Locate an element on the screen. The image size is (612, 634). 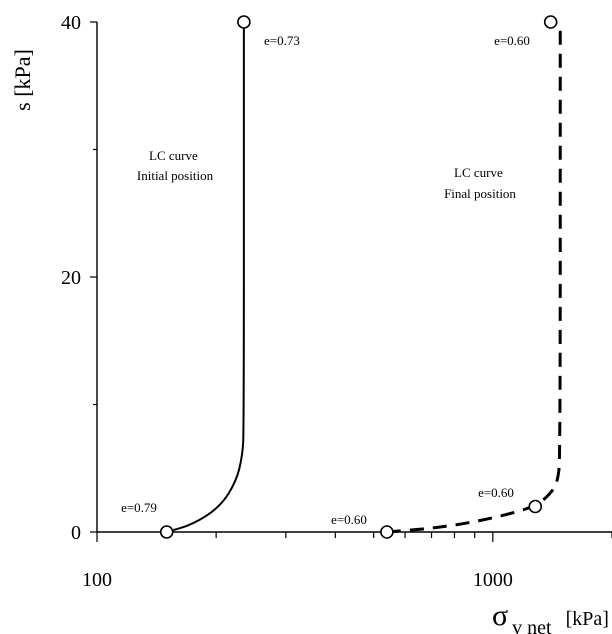
y-tick-label: 0 is located at coordinates (76, 533).